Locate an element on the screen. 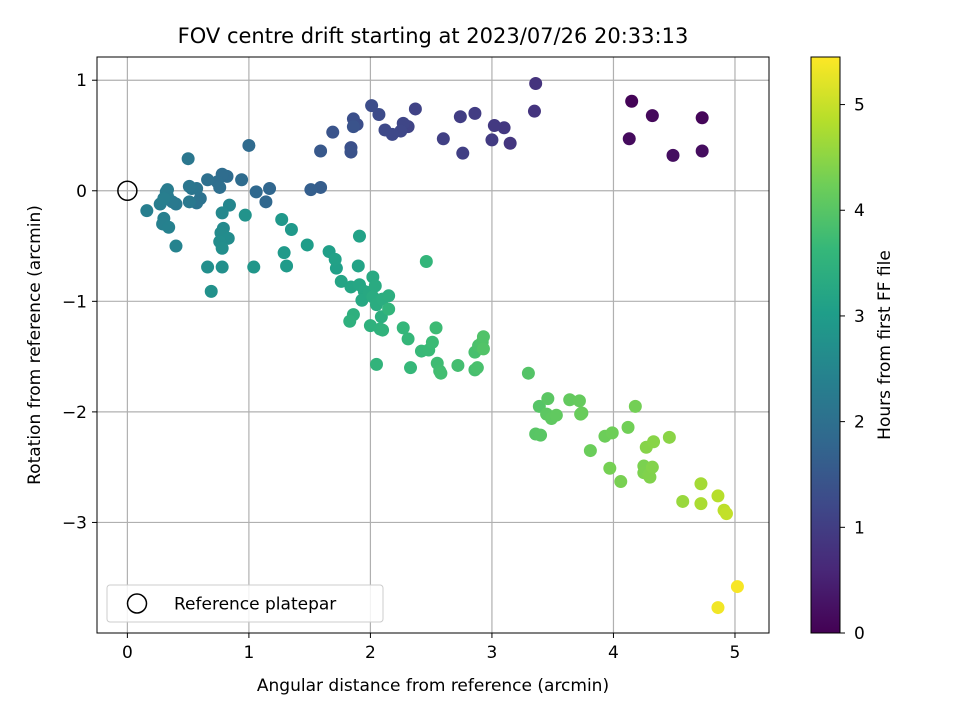 This screenshot has width=960, height=720. x-tick-label: 4 is located at coordinates (613, 653).